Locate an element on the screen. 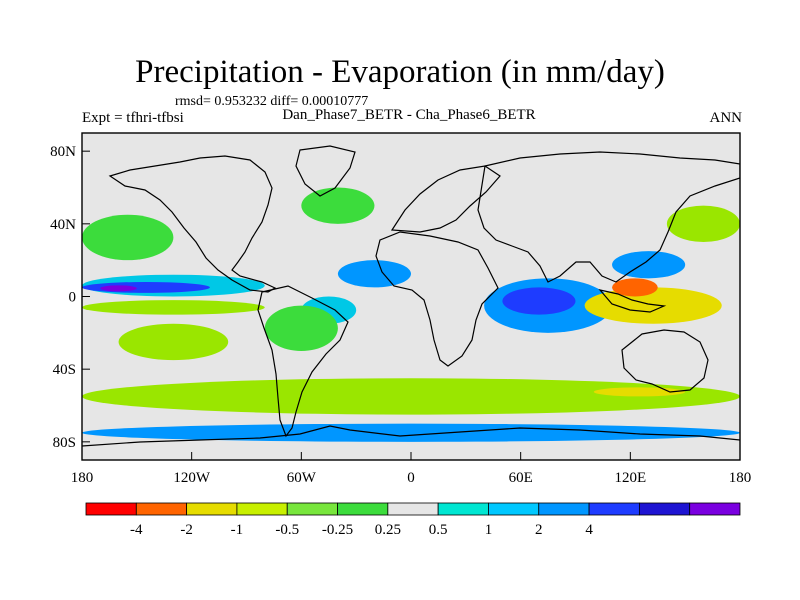  y-tick-label: 40S is located at coordinates (64, 370).